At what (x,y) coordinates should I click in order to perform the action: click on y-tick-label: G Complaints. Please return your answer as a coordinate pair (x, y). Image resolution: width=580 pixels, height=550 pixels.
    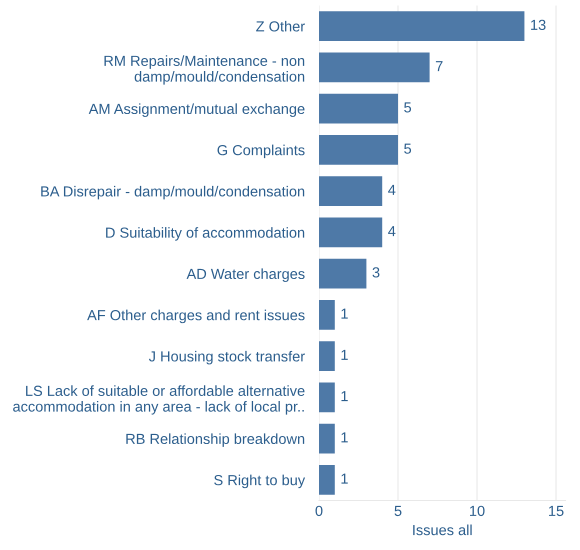
    Looking at the image, I should click on (261, 151).